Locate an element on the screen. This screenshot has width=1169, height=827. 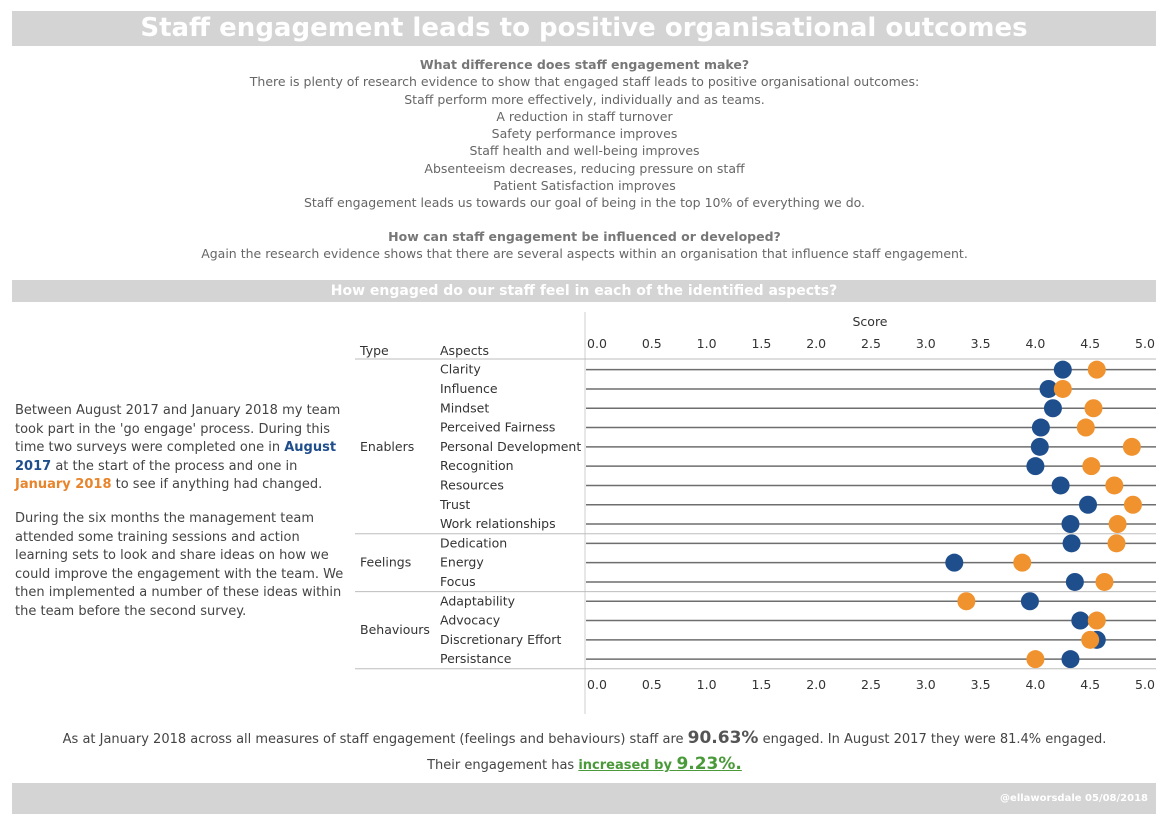
x-tick-label-bottom: 3.0 is located at coordinates (926, 684).